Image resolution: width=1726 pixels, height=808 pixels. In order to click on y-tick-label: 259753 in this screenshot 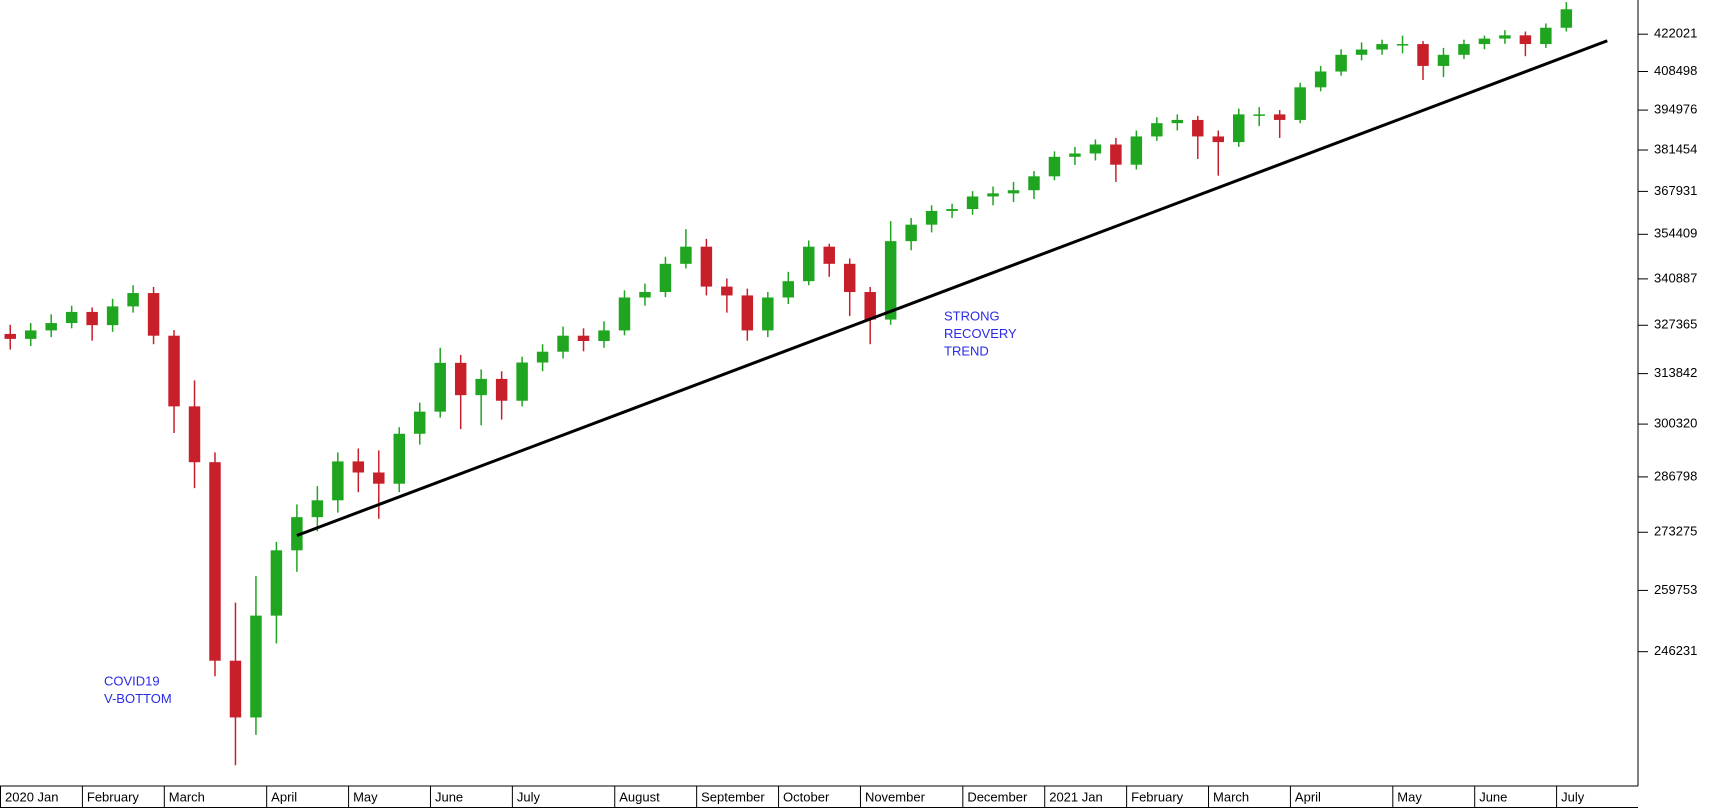, I will do `click(1675, 589)`.